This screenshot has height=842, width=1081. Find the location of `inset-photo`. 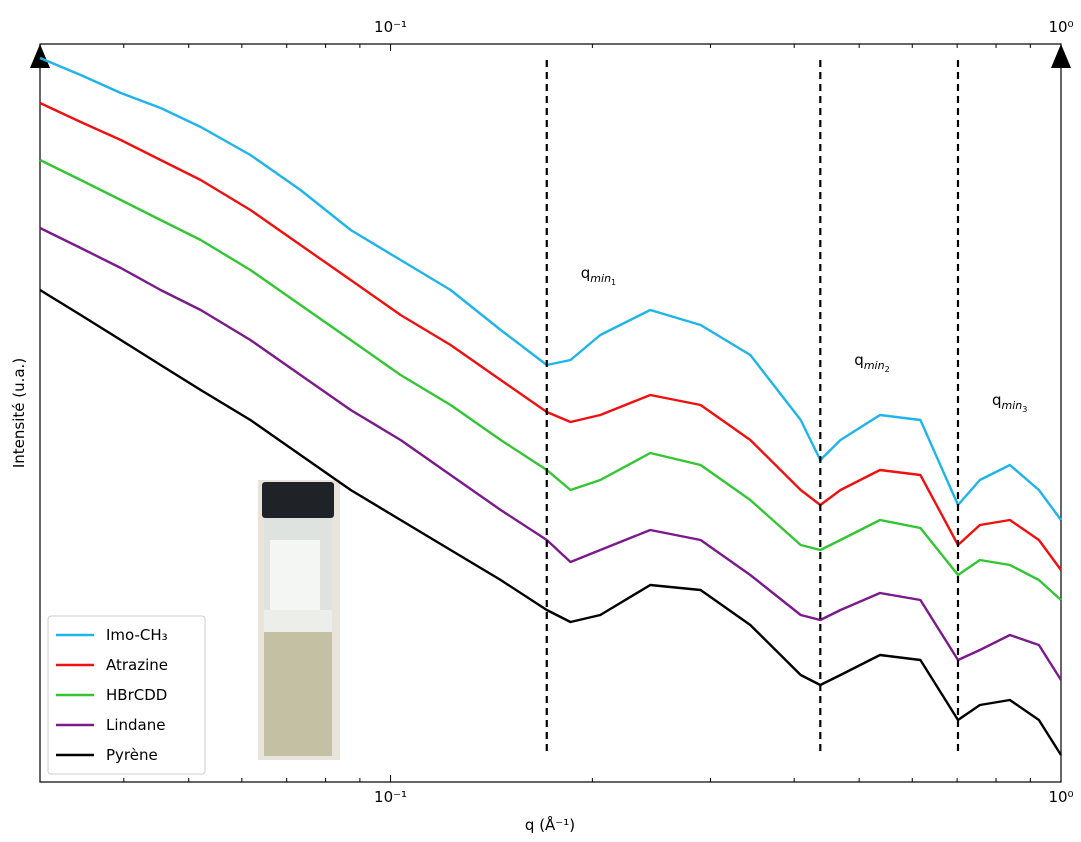

inset-photo is located at coordinates (299, 620).